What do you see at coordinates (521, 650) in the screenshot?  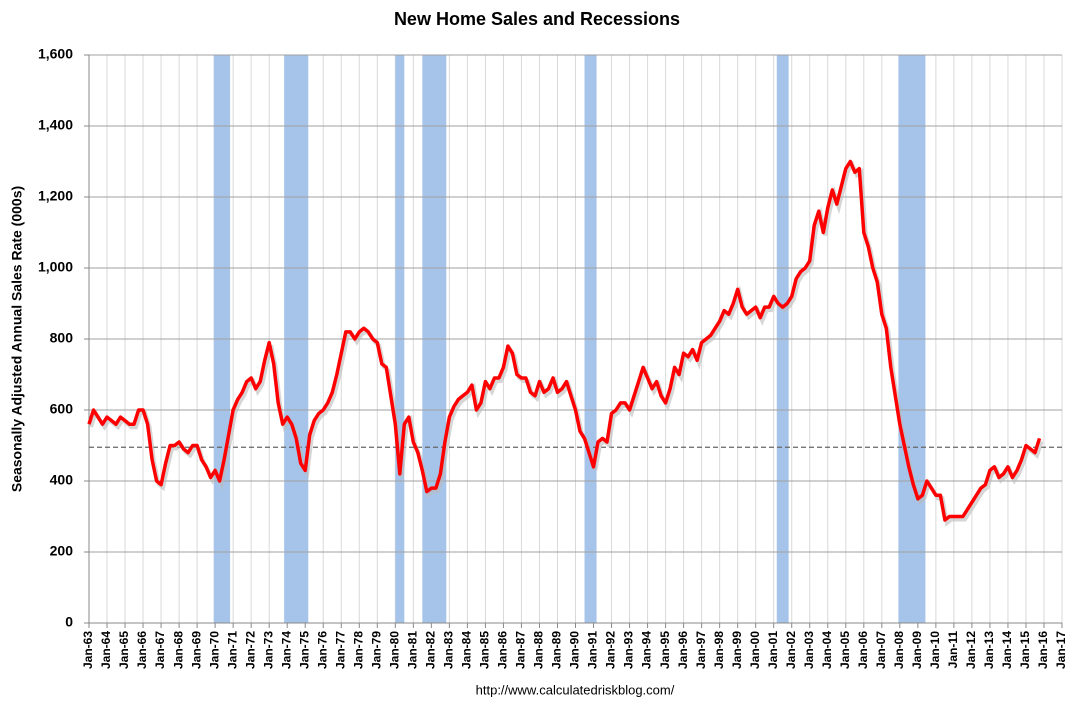 I see `x-tick-label: Jan-87` at bounding box center [521, 650].